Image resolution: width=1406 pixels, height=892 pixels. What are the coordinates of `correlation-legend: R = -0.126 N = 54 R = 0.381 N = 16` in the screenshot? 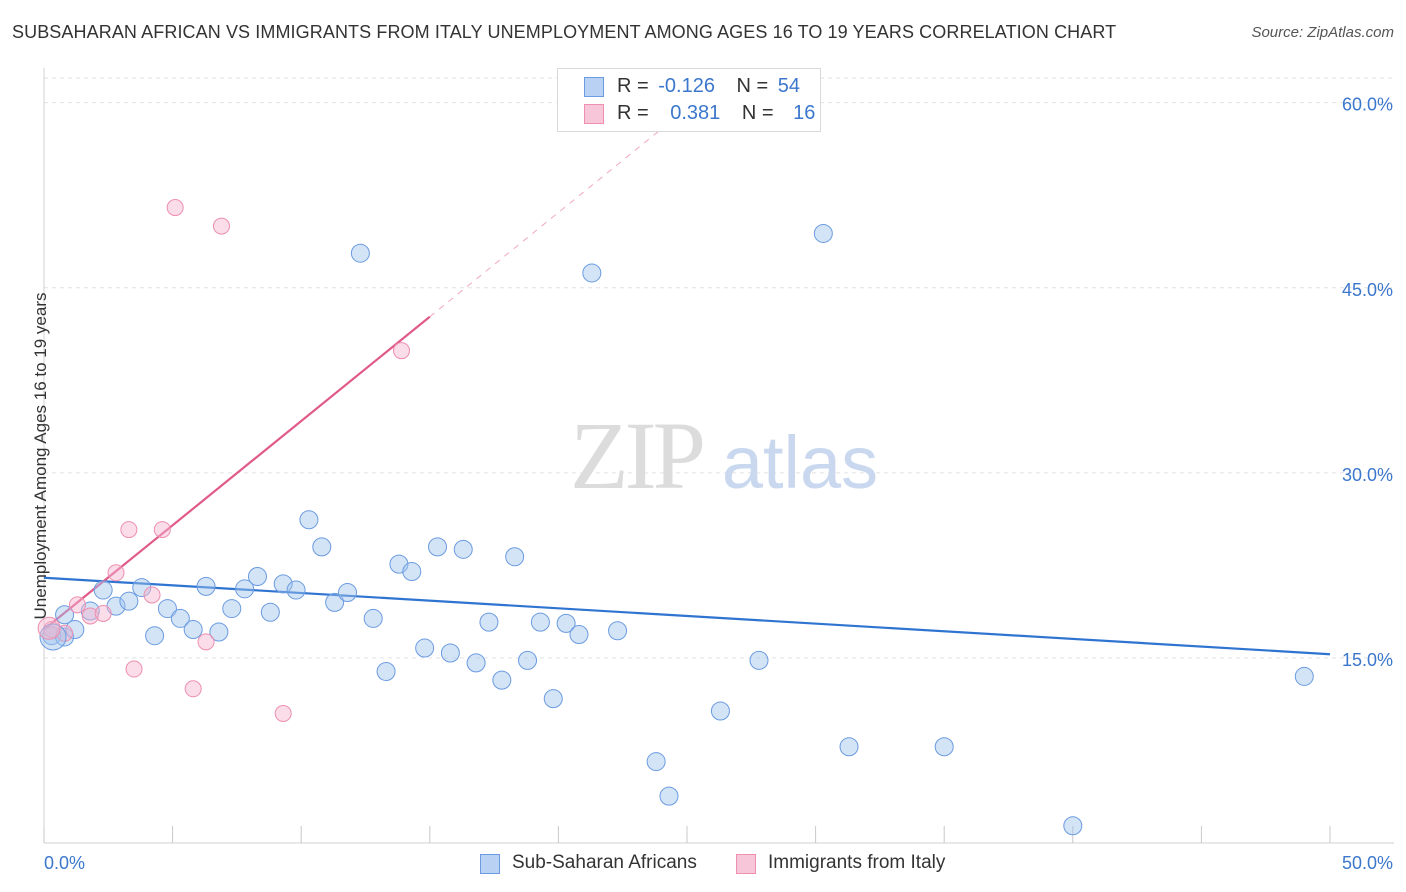 It's located at (689, 100).